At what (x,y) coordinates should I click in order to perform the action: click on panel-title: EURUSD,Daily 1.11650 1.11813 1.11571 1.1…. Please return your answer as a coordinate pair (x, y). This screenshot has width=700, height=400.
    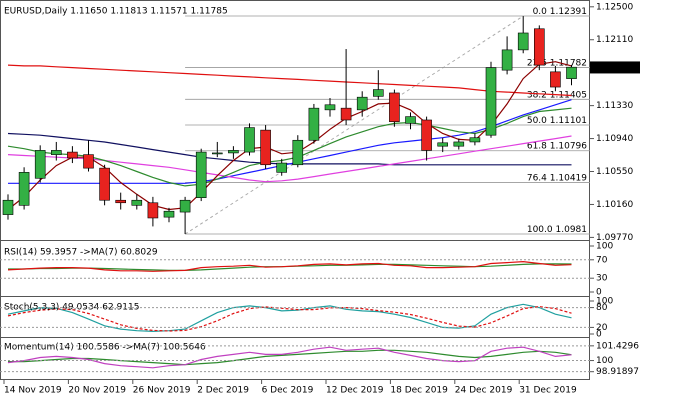
    Looking at the image, I should click on (116, 11).